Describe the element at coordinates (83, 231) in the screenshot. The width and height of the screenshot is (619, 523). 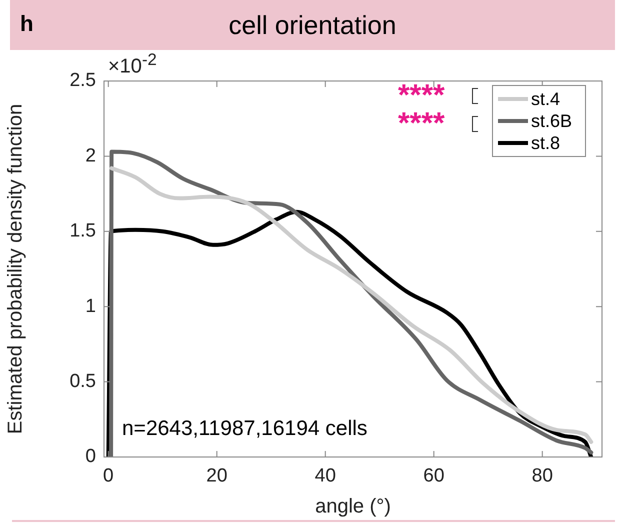
I see `y-tick-label: 1.5` at that location.